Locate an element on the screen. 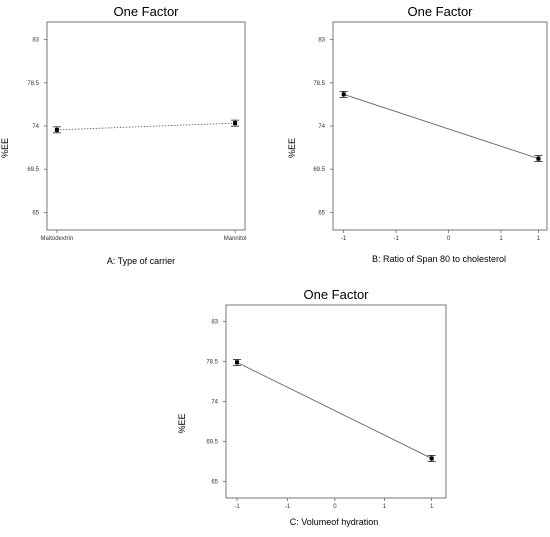  x-axis-label: A: Type of carrier is located at coordinates (141, 261).